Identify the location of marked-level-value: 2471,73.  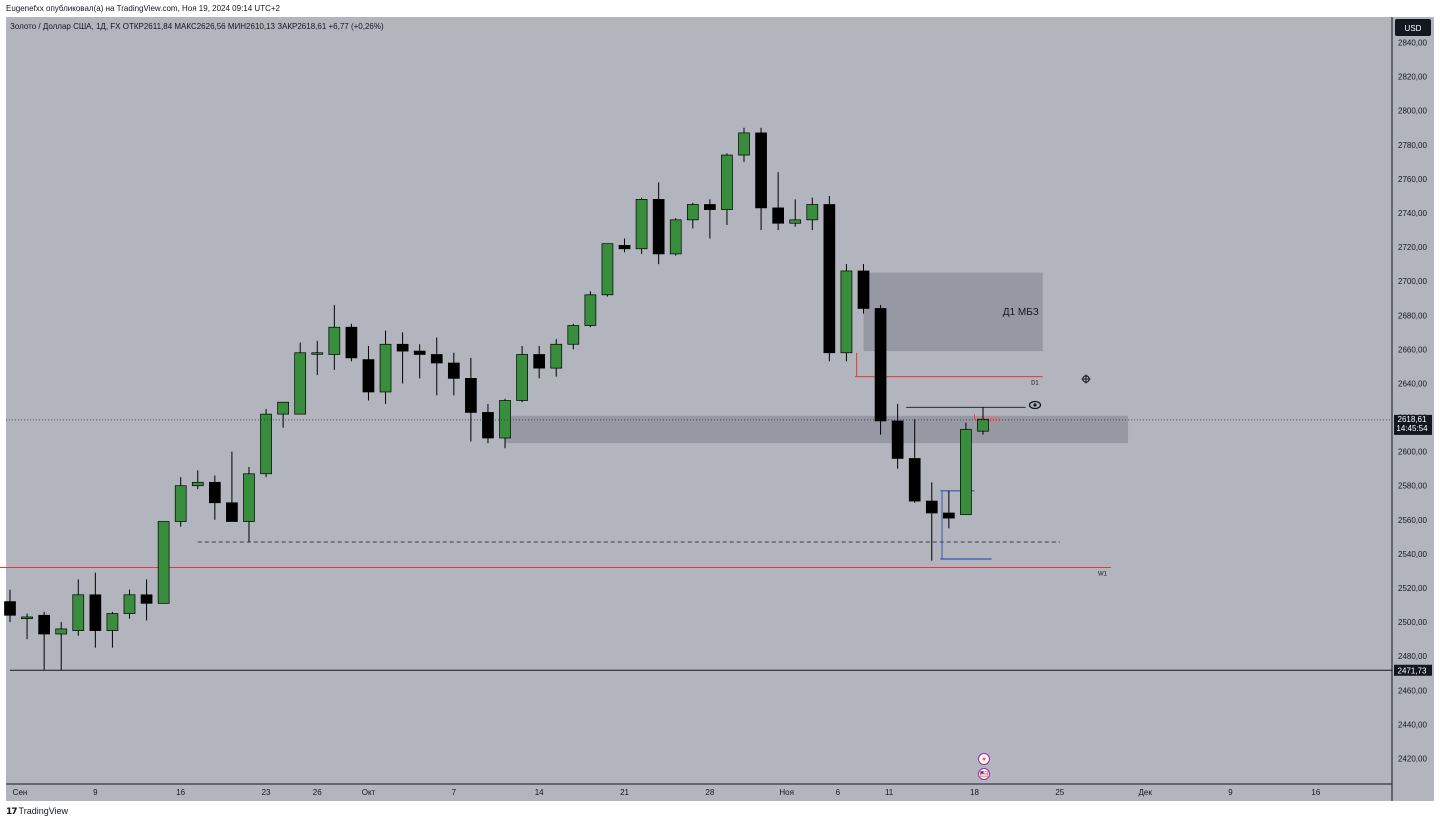
(1412, 670).